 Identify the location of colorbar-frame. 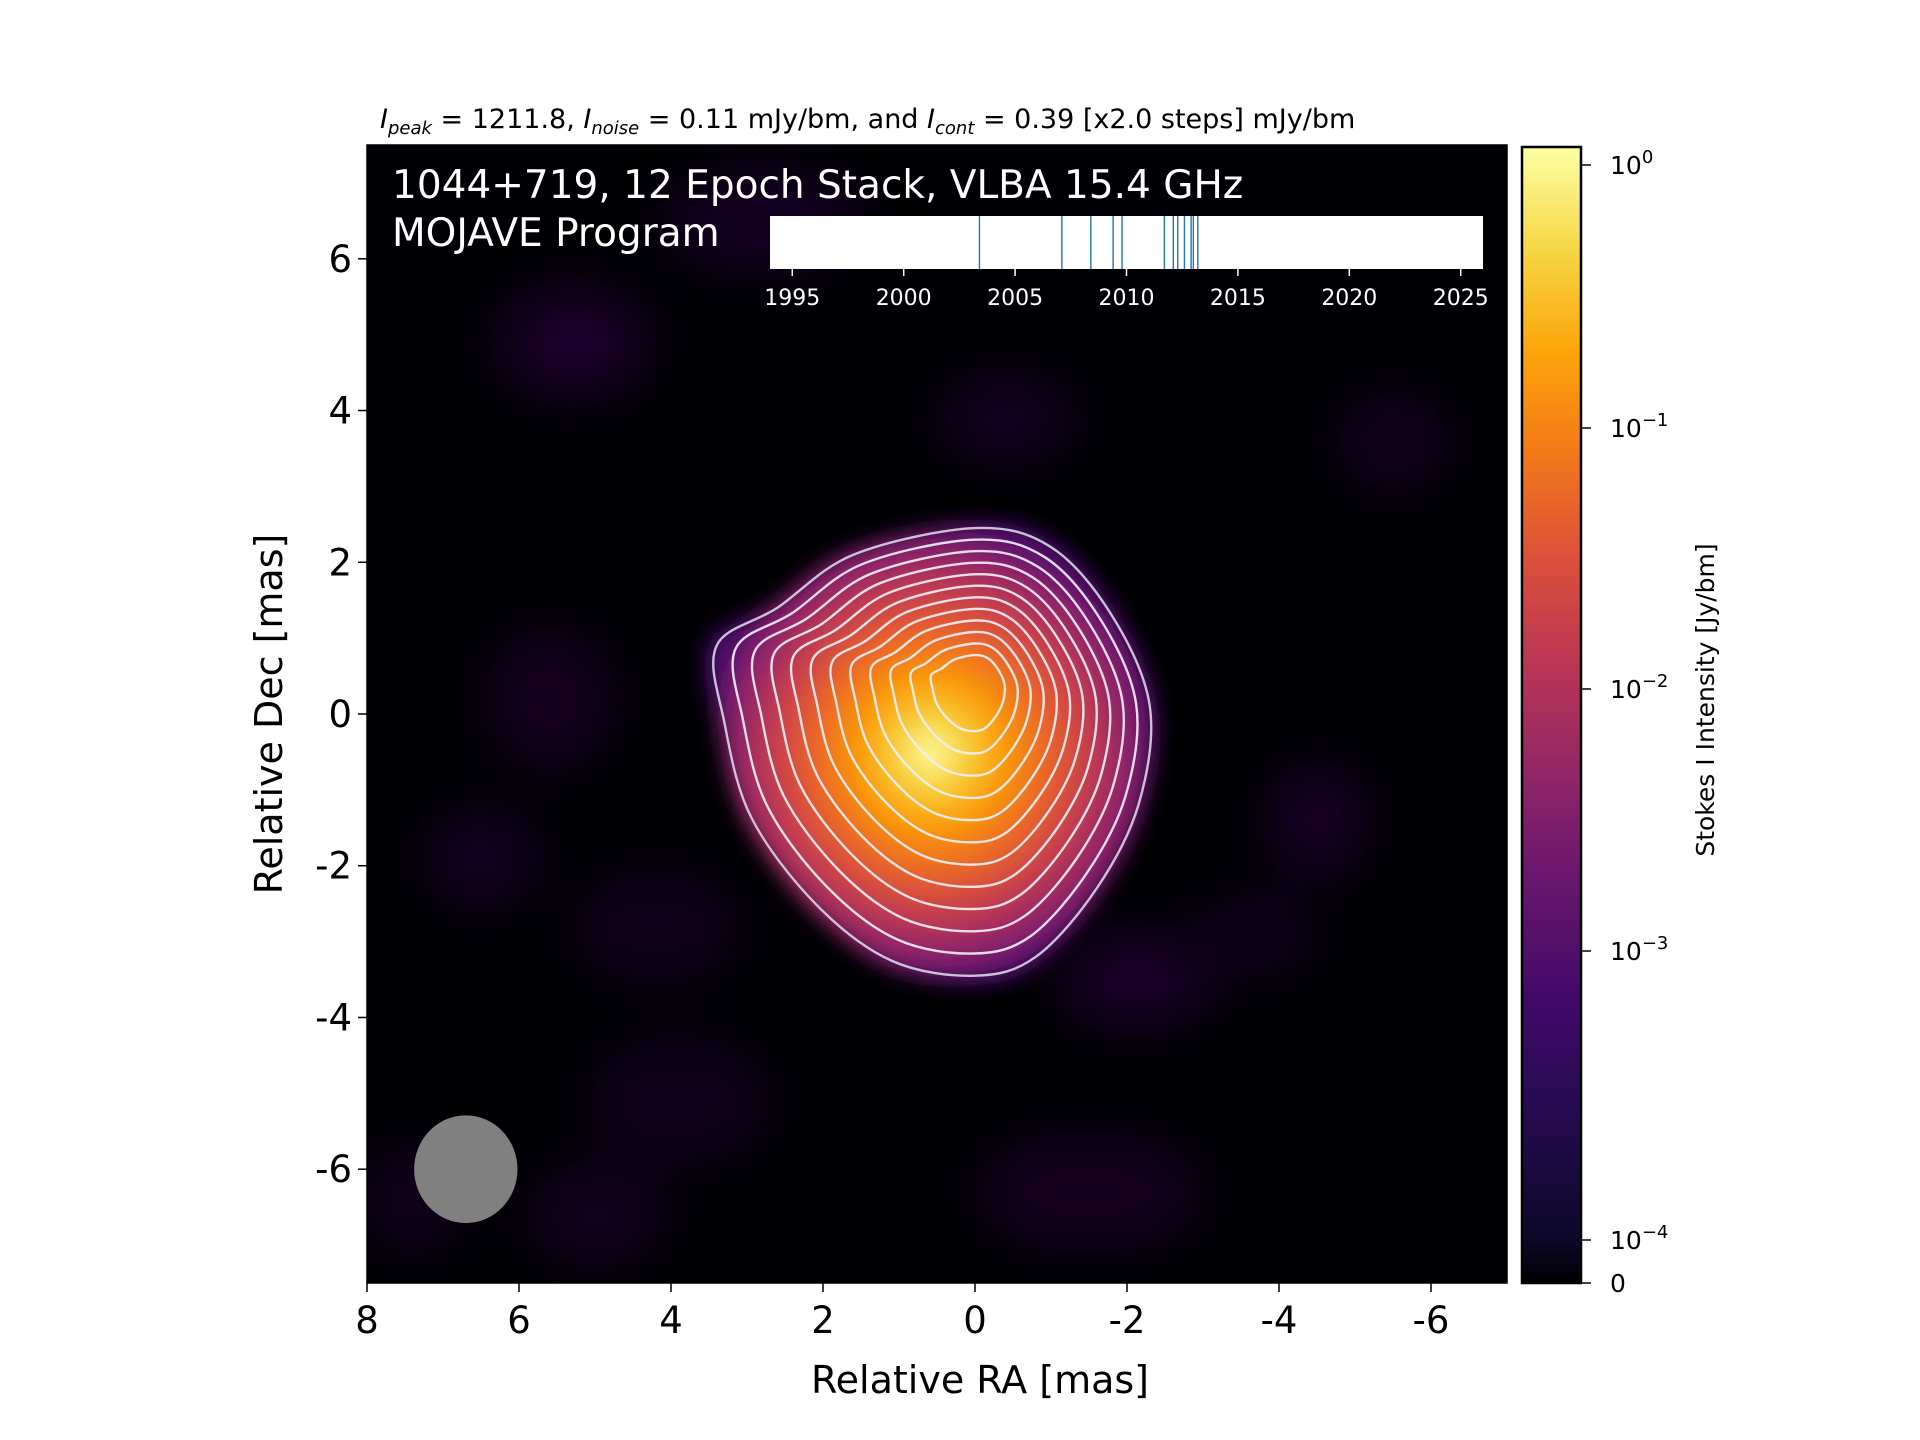
(1551, 715).